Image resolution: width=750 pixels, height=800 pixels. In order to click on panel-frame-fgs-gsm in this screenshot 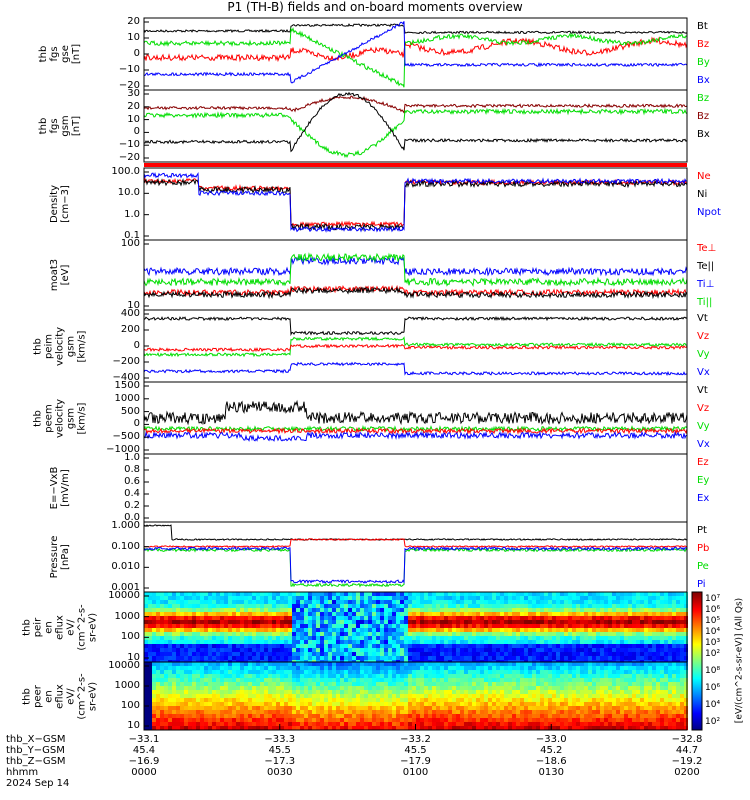, I will do `click(415, 126)`.